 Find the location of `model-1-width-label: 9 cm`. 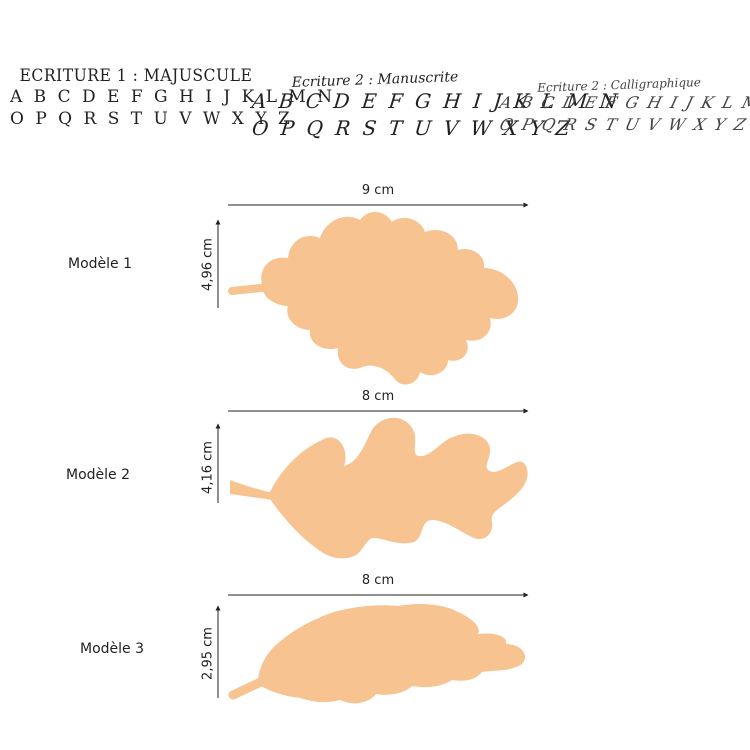

model-1-width-label: 9 cm is located at coordinates (378, 190).